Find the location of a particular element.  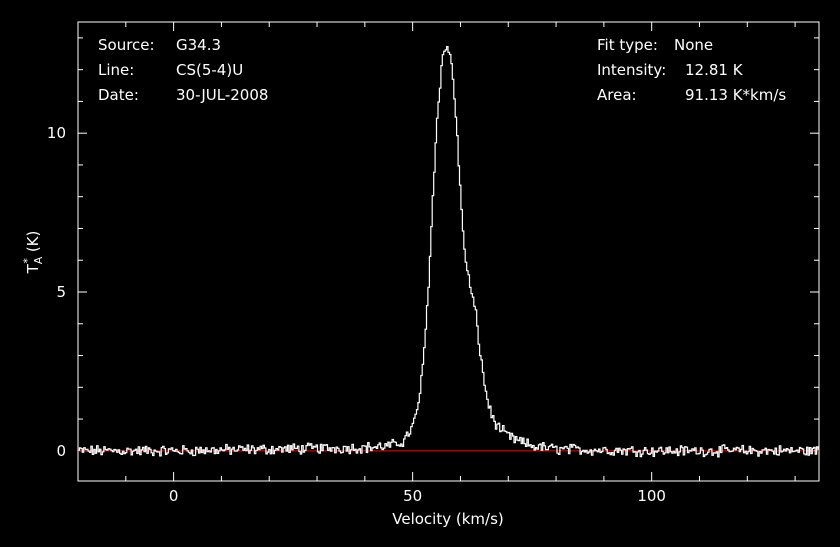

y-axis-title: TA* (K) is located at coordinates (33, 253).